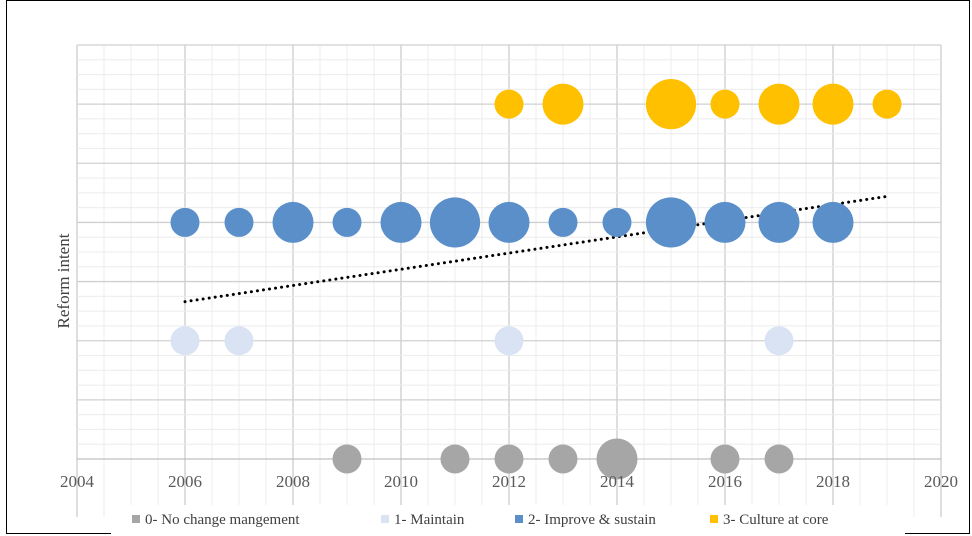  I want to click on x-tick-label: 2010, so click(401, 481).